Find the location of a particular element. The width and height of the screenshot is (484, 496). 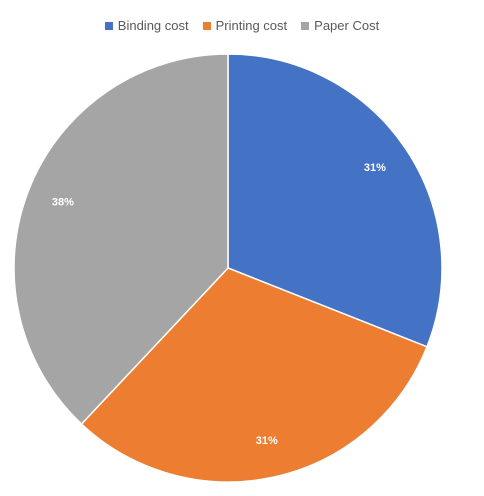

legend-label-paper-cost: Paper Cost is located at coordinates (347, 25).